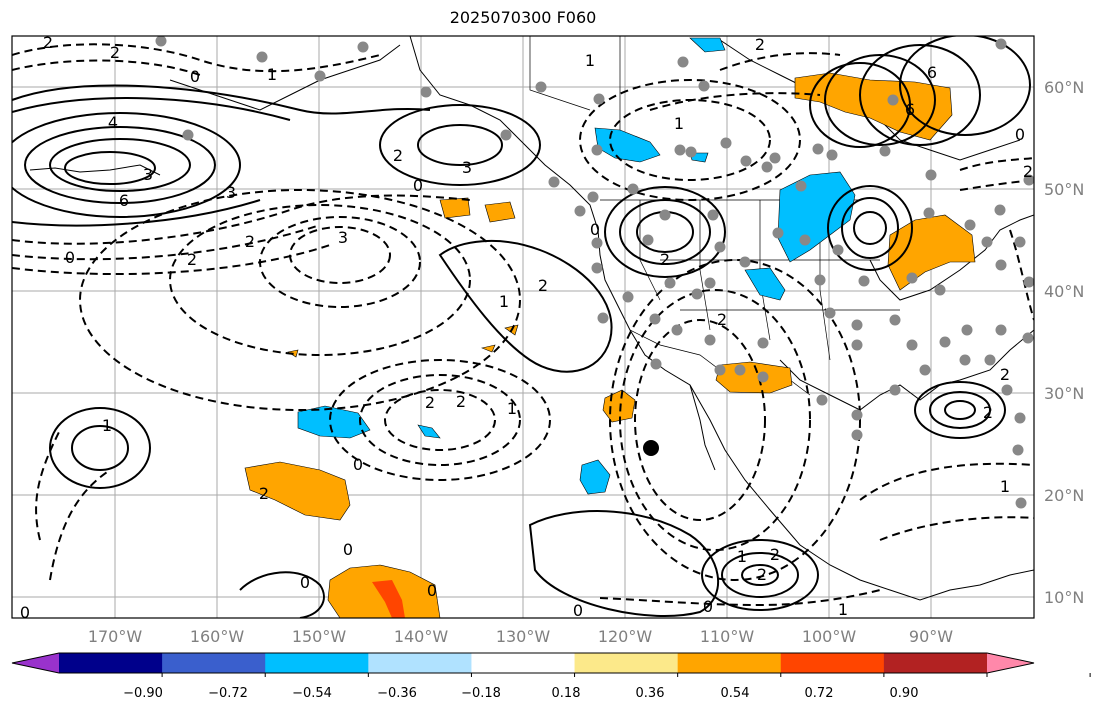 The height and width of the screenshot is (712, 1105). I want to click on strong-positive-region, so click(388, 599).